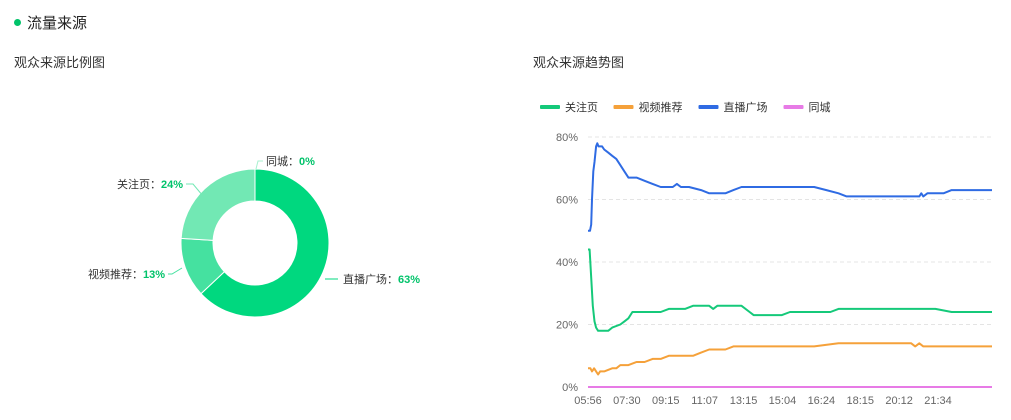 Image resolution: width=1011 pixels, height=420 pixels. What do you see at coordinates (154, 275) in the screenshot?
I see `donut-slice-percent: 13%` at bounding box center [154, 275].